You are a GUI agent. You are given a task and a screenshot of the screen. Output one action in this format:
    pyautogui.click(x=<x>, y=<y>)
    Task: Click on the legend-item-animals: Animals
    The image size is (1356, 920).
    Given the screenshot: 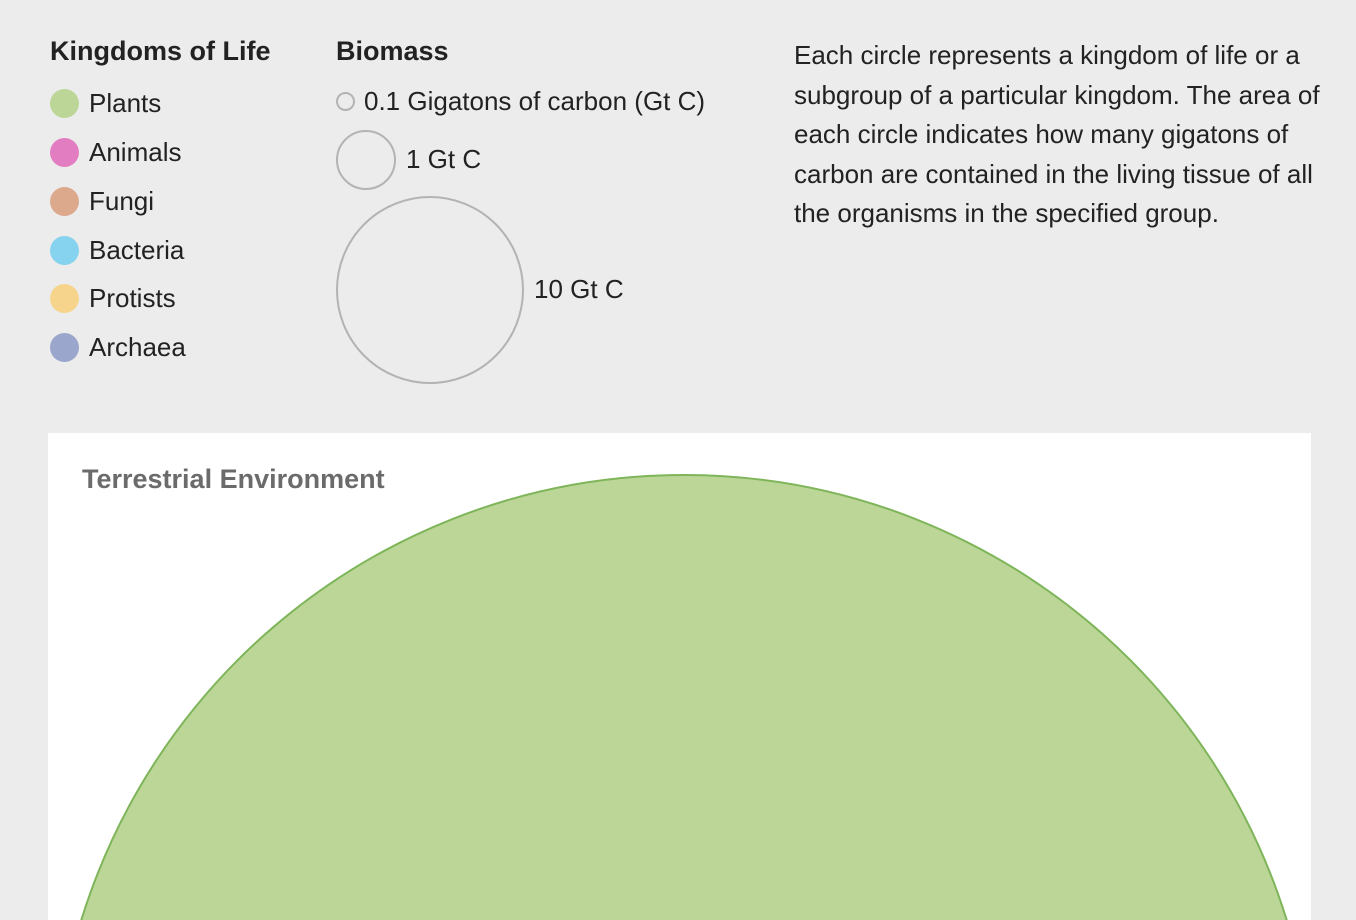 What is the action you would take?
    pyautogui.click(x=115, y=152)
    